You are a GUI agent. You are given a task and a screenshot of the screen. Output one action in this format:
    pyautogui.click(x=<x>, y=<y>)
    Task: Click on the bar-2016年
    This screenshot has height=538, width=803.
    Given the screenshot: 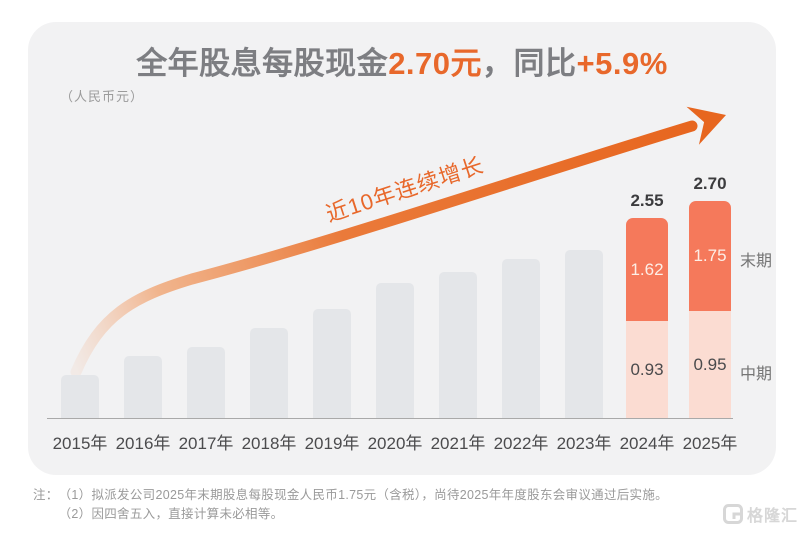 What is the action you would take?
    pyautogui.click(x=143, y=387)
    